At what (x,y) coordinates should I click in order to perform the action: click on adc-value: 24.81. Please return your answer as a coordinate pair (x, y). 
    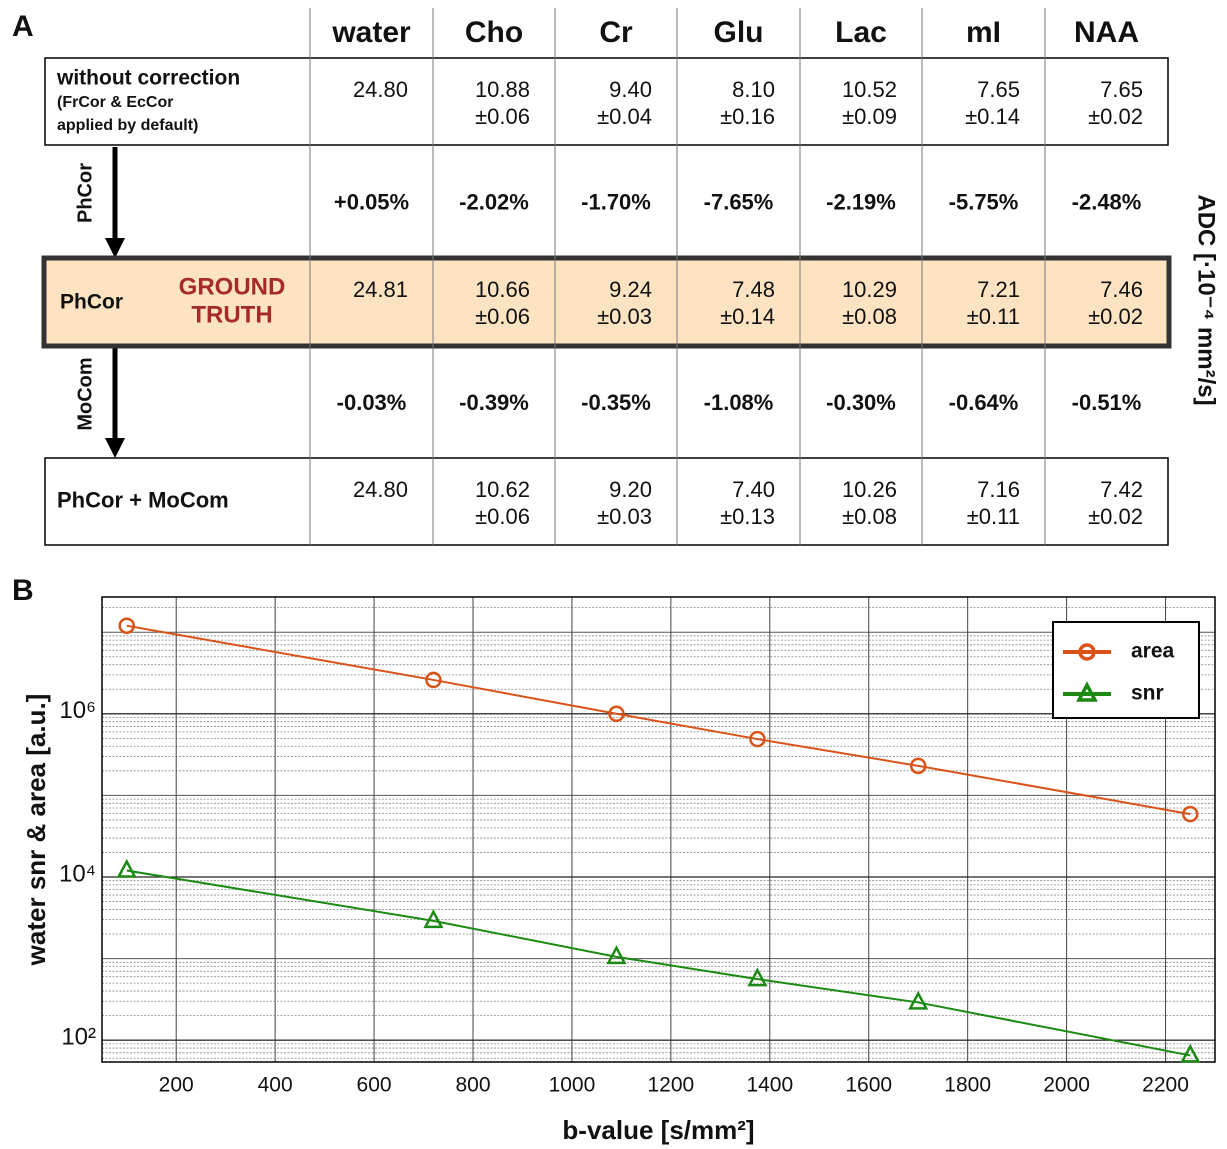
    Looking at the image, I should click on (380, 289).